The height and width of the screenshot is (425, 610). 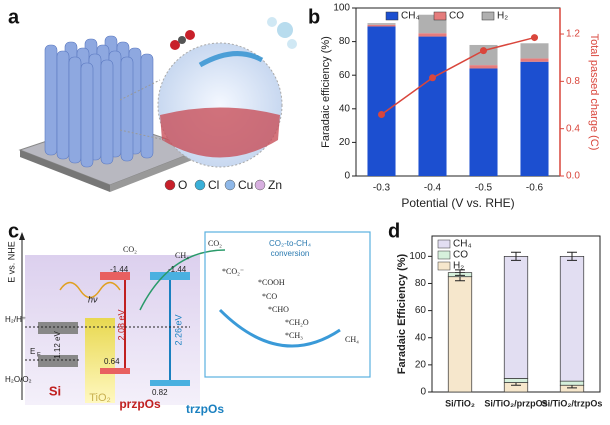 What do you see at coordinates (115, 276) in the screenshot?
I see `prz-cb` at bounding box center [115, 276].